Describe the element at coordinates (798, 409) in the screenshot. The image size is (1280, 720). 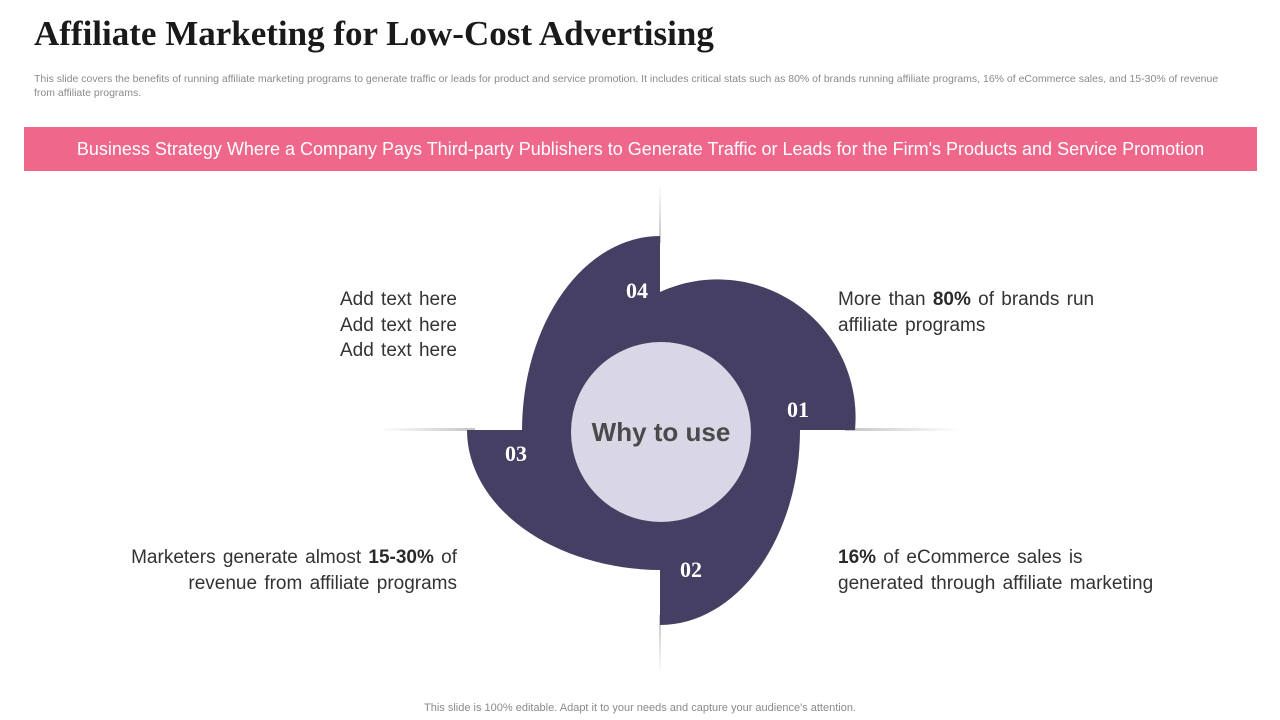
I see `segment-01-number: 01` at that location.